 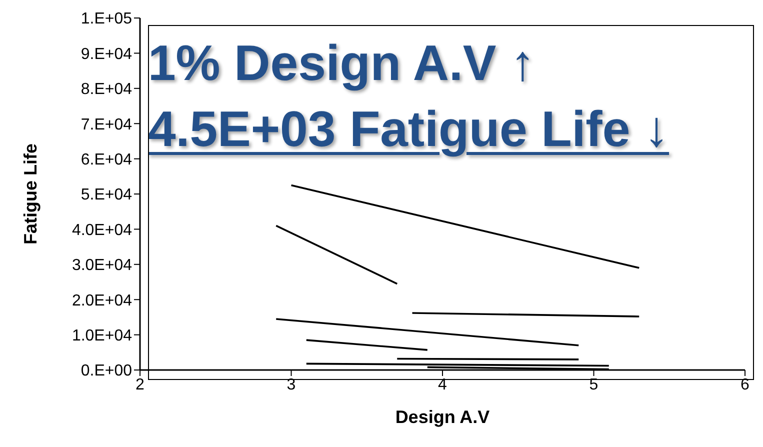 I want to click on y-tick-label: 4.0E+04, so click(x=102, y=230).